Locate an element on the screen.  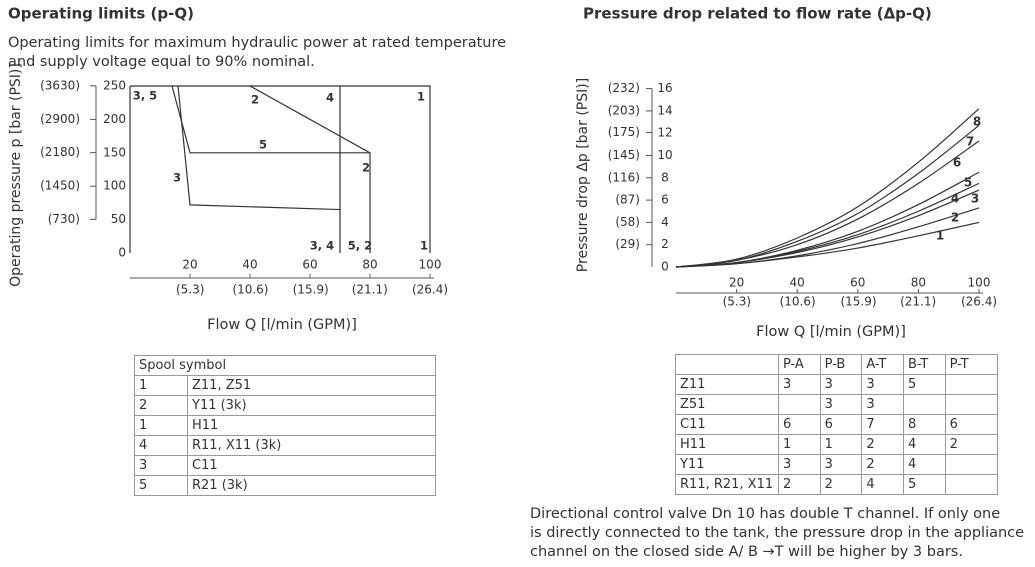
y-tick-label: 2 is located at coordinates (665, 244).